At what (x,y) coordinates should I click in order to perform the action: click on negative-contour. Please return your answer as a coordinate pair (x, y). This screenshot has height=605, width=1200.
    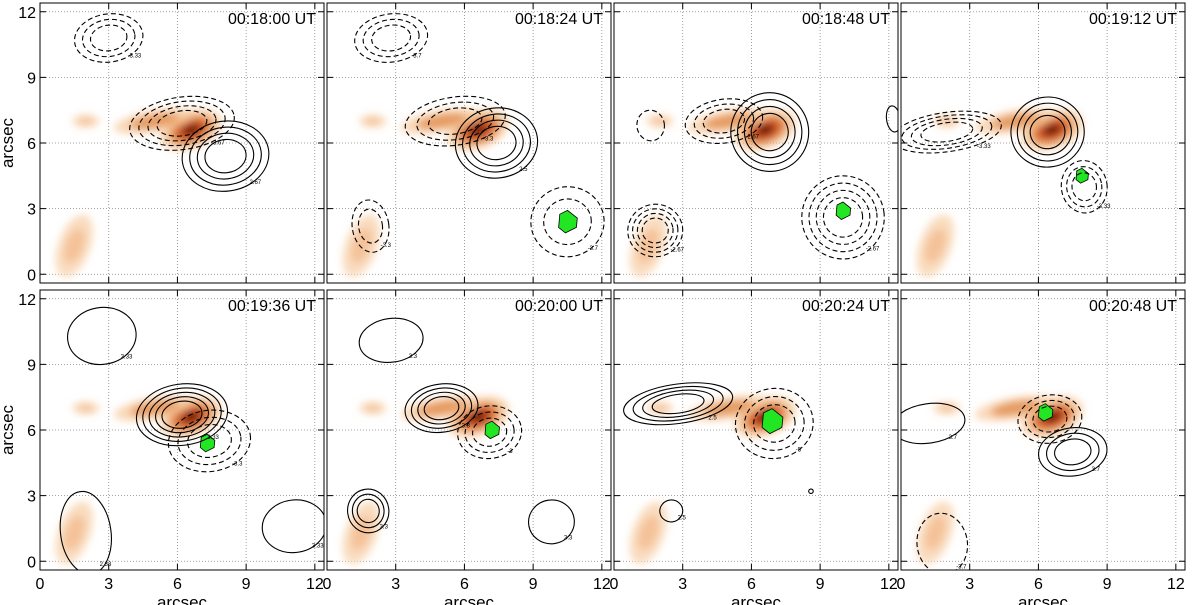
    Looking at the image, I should click on (650, 125).